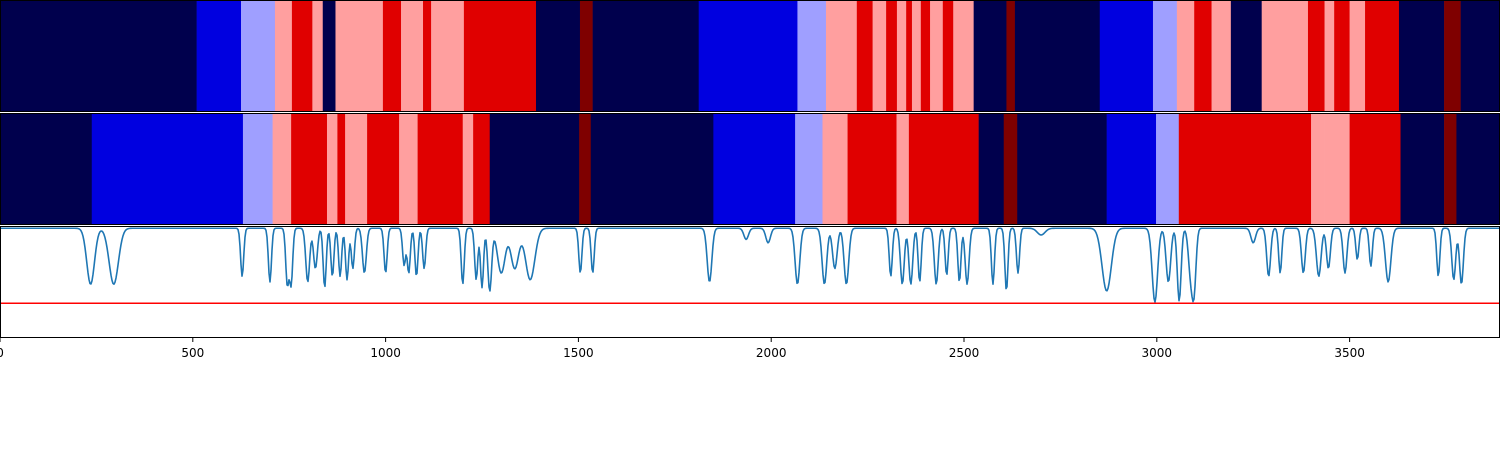  Describe the element at coordinates (1157, 353) in the screenshot. I see `x-tick-label-3000: 3000` at that location.